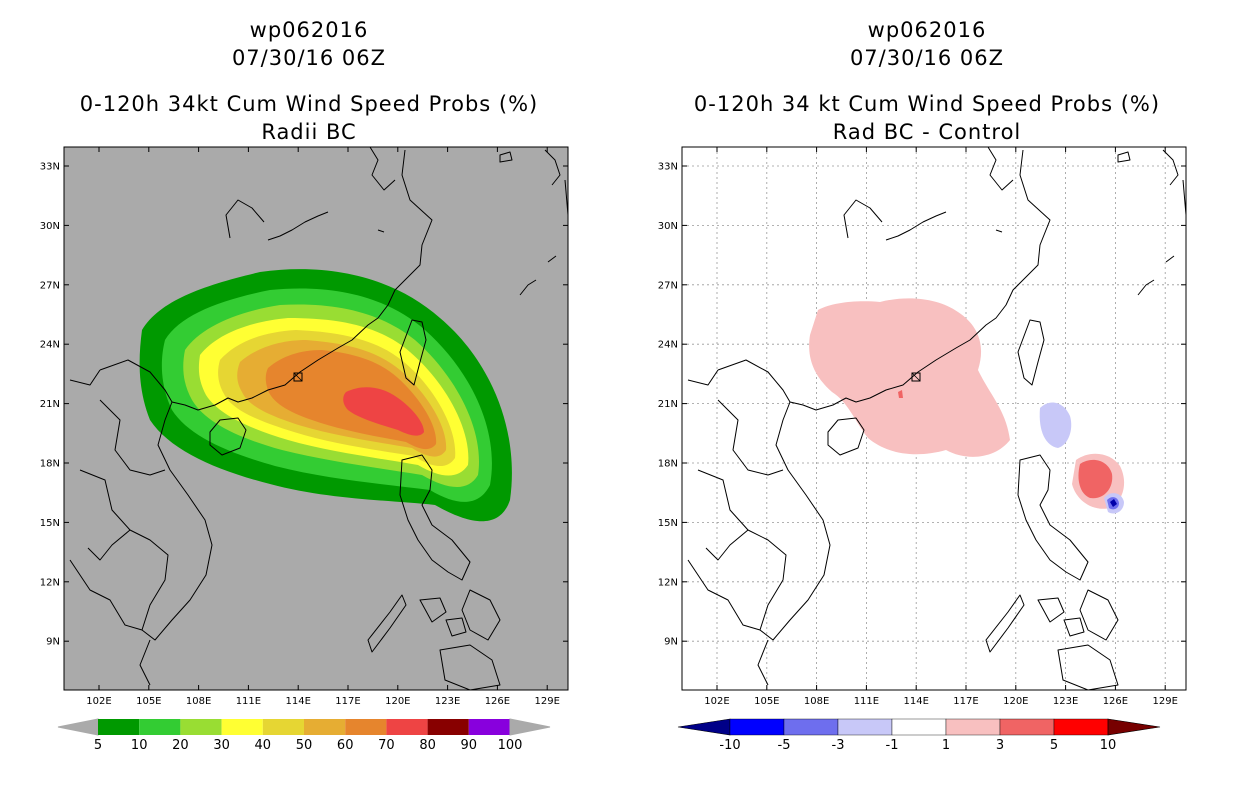 Image resolution: width=1236 pixels, height=800 pixels. What do you see at coordinates (530, 727) in the screenshot?
I see `left-cbar-high-arrow` at bounding box center [530, 727].